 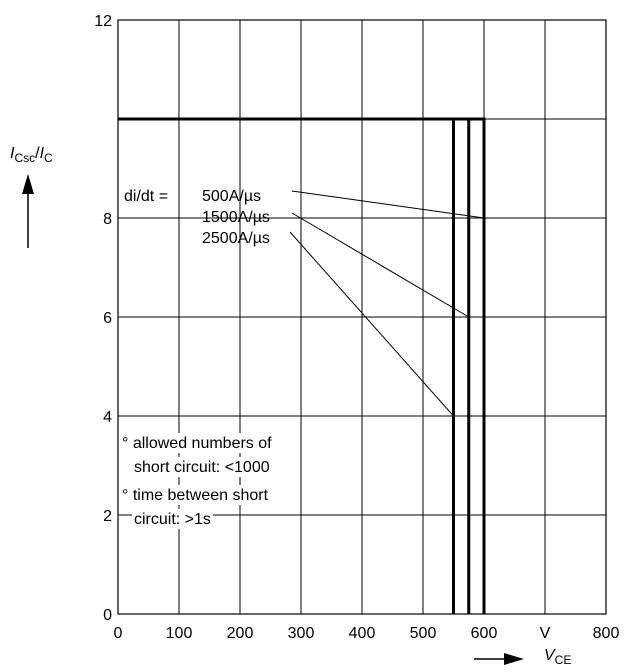 What do you see at coordinates (499, 659) in the screenshot?
I see `x-axis-arrow` at bounding box center [499, 659].